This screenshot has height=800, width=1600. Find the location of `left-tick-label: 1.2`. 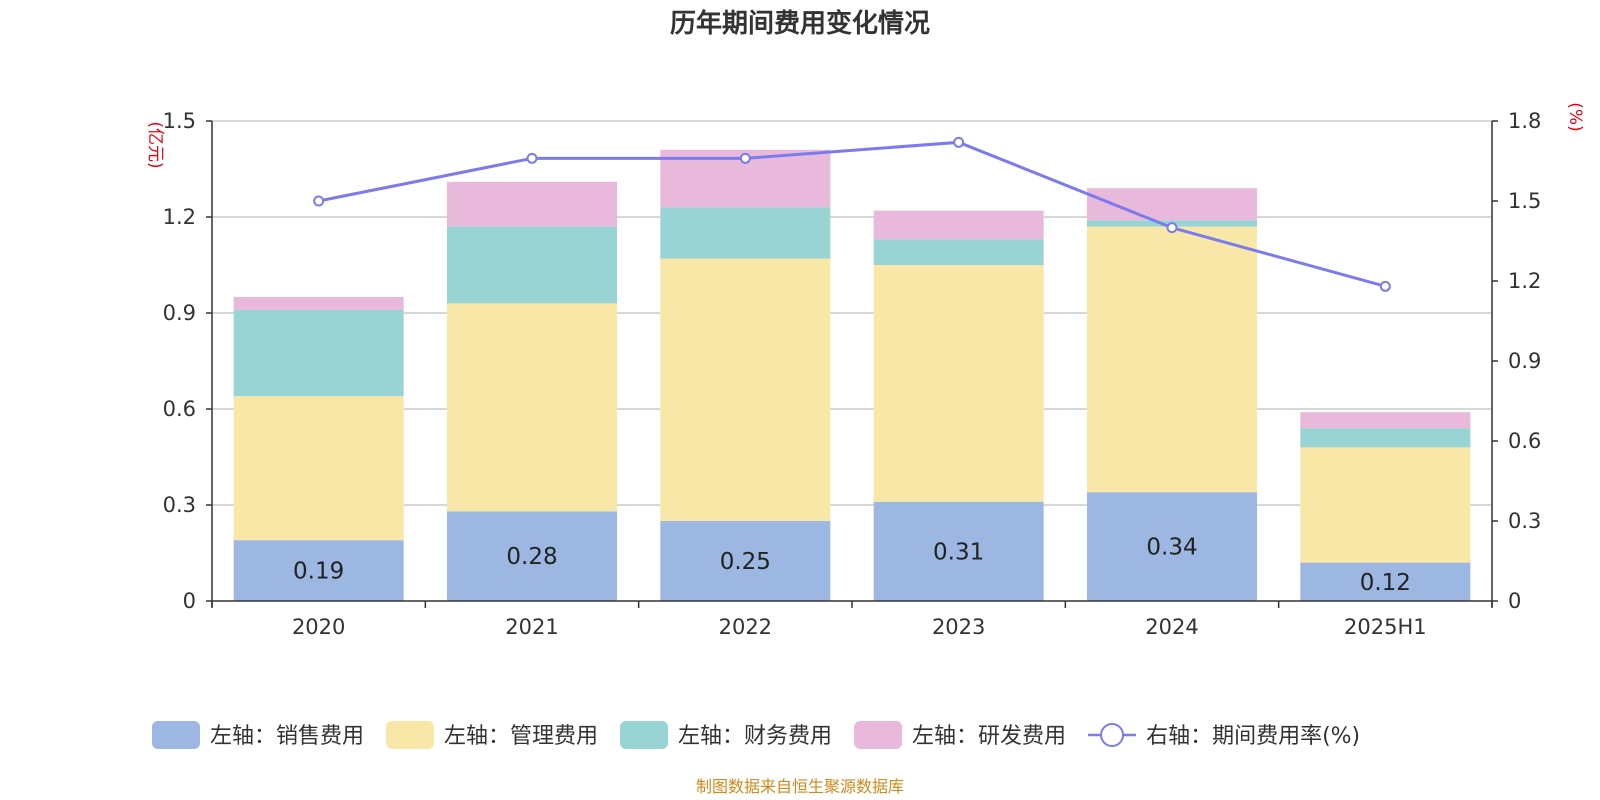

left-tick-label: 1.2 is located at coordinates (179, 217).